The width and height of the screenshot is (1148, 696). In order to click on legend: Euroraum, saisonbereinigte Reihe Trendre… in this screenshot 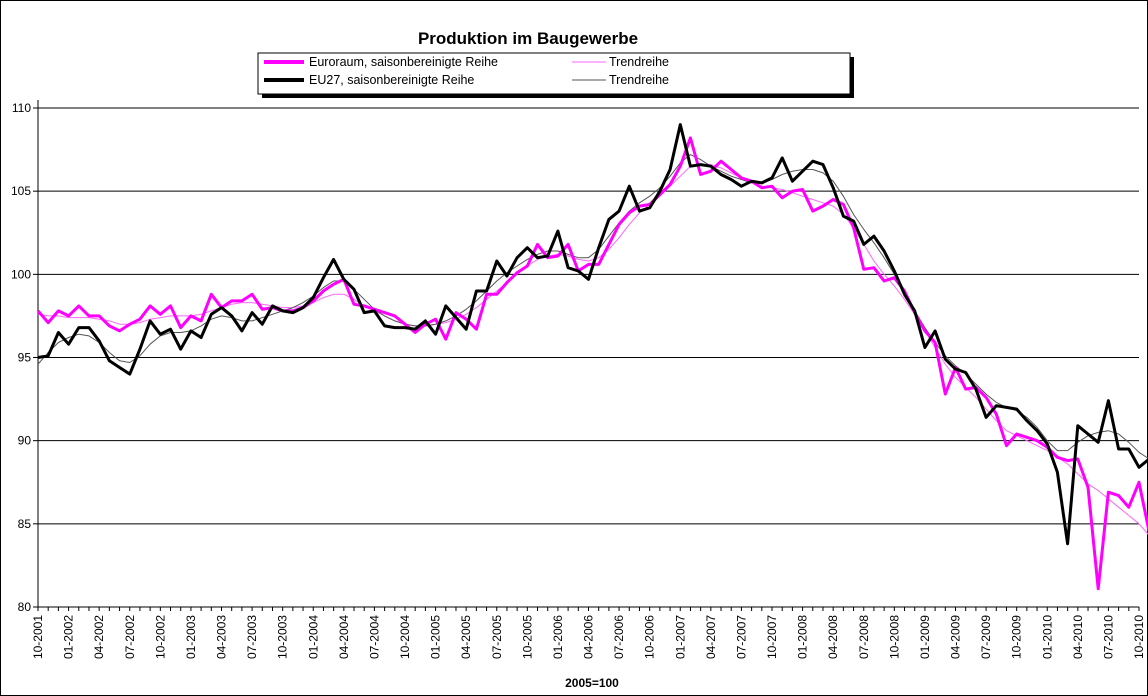, I will do `click(555, 75)`.